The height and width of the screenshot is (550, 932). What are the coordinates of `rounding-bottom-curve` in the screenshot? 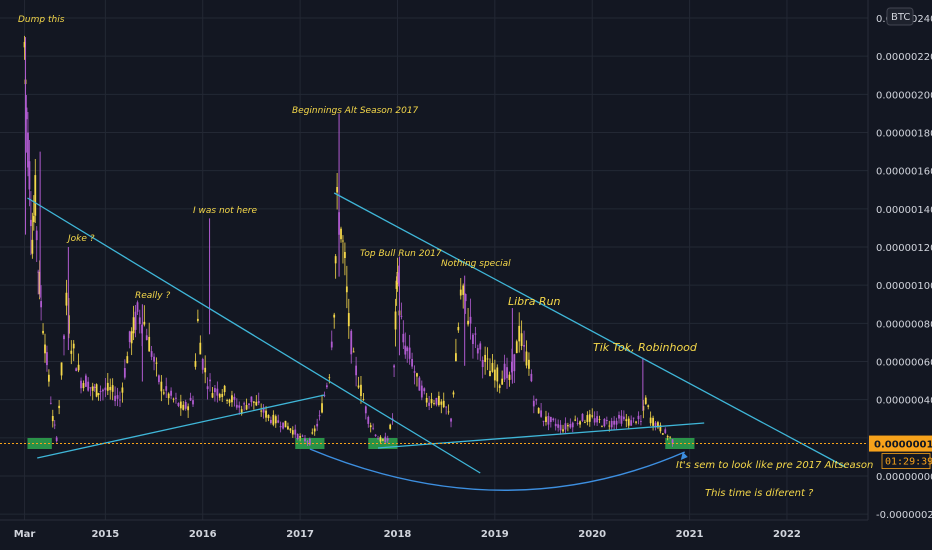 It's located at (497, 469).